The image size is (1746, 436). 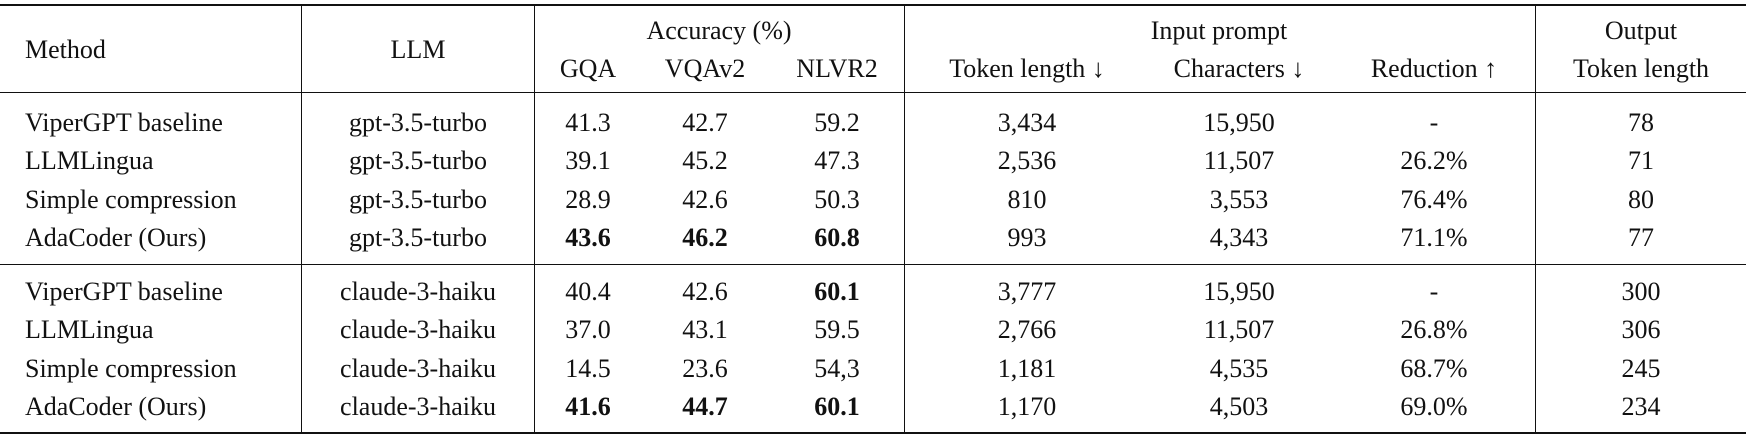 What do you see at coordinates (837, 330) in the screenshot?
I see `table-cell: 59.5` at bounding box center [837, 330].